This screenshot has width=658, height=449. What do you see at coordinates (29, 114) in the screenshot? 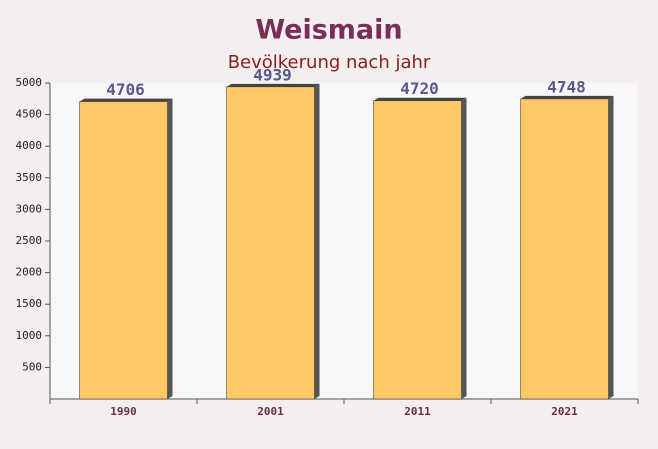
I see `y-tick-label: 4500` at bounding box center [29, 114].